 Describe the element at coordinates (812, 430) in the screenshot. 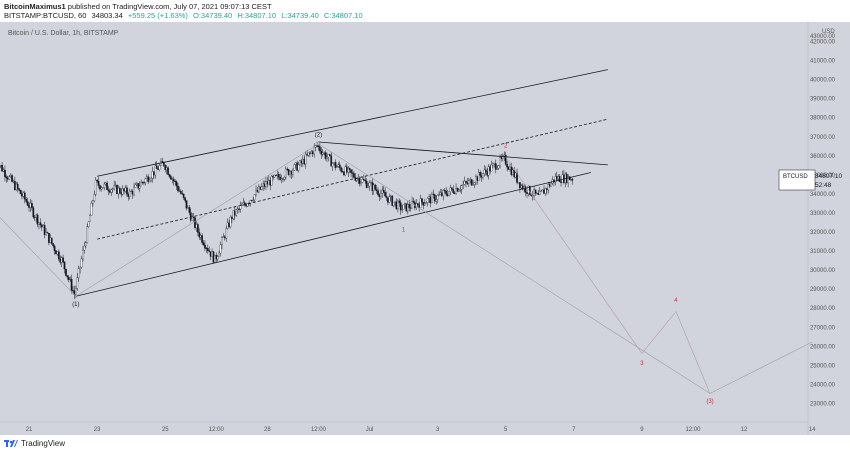

I see `x-tick-label: 14` at that location.